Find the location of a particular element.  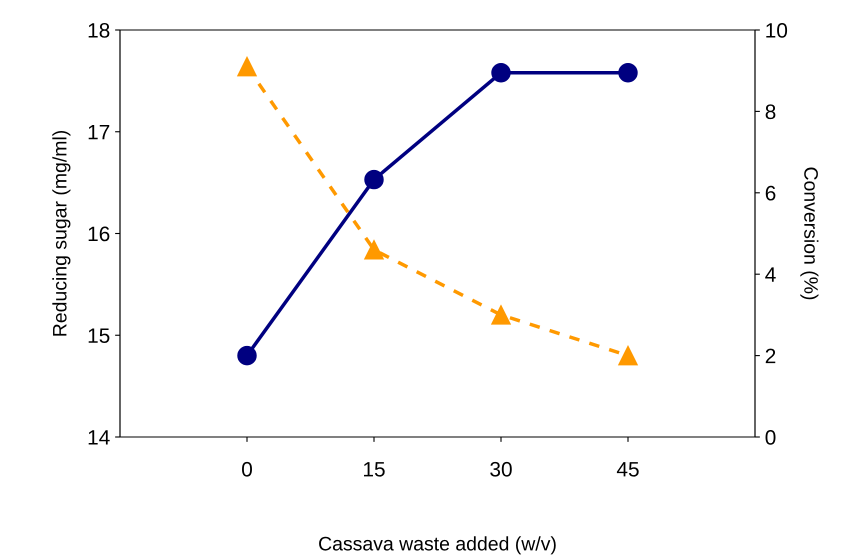

x-tick-label: 0 is located at coordinates (247, 469).